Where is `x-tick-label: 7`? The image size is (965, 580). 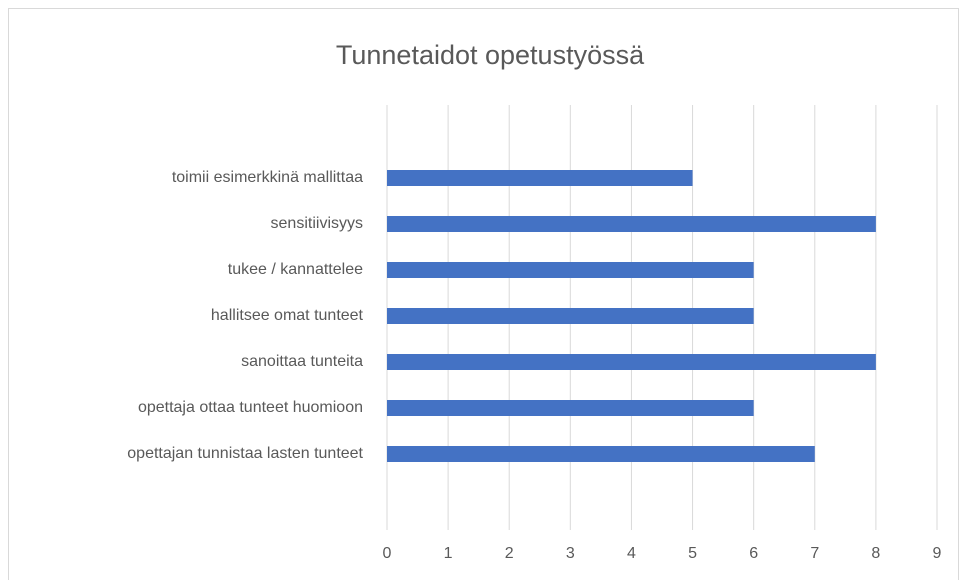 x-tick-label: 7 is located at coordinates (814, 553).